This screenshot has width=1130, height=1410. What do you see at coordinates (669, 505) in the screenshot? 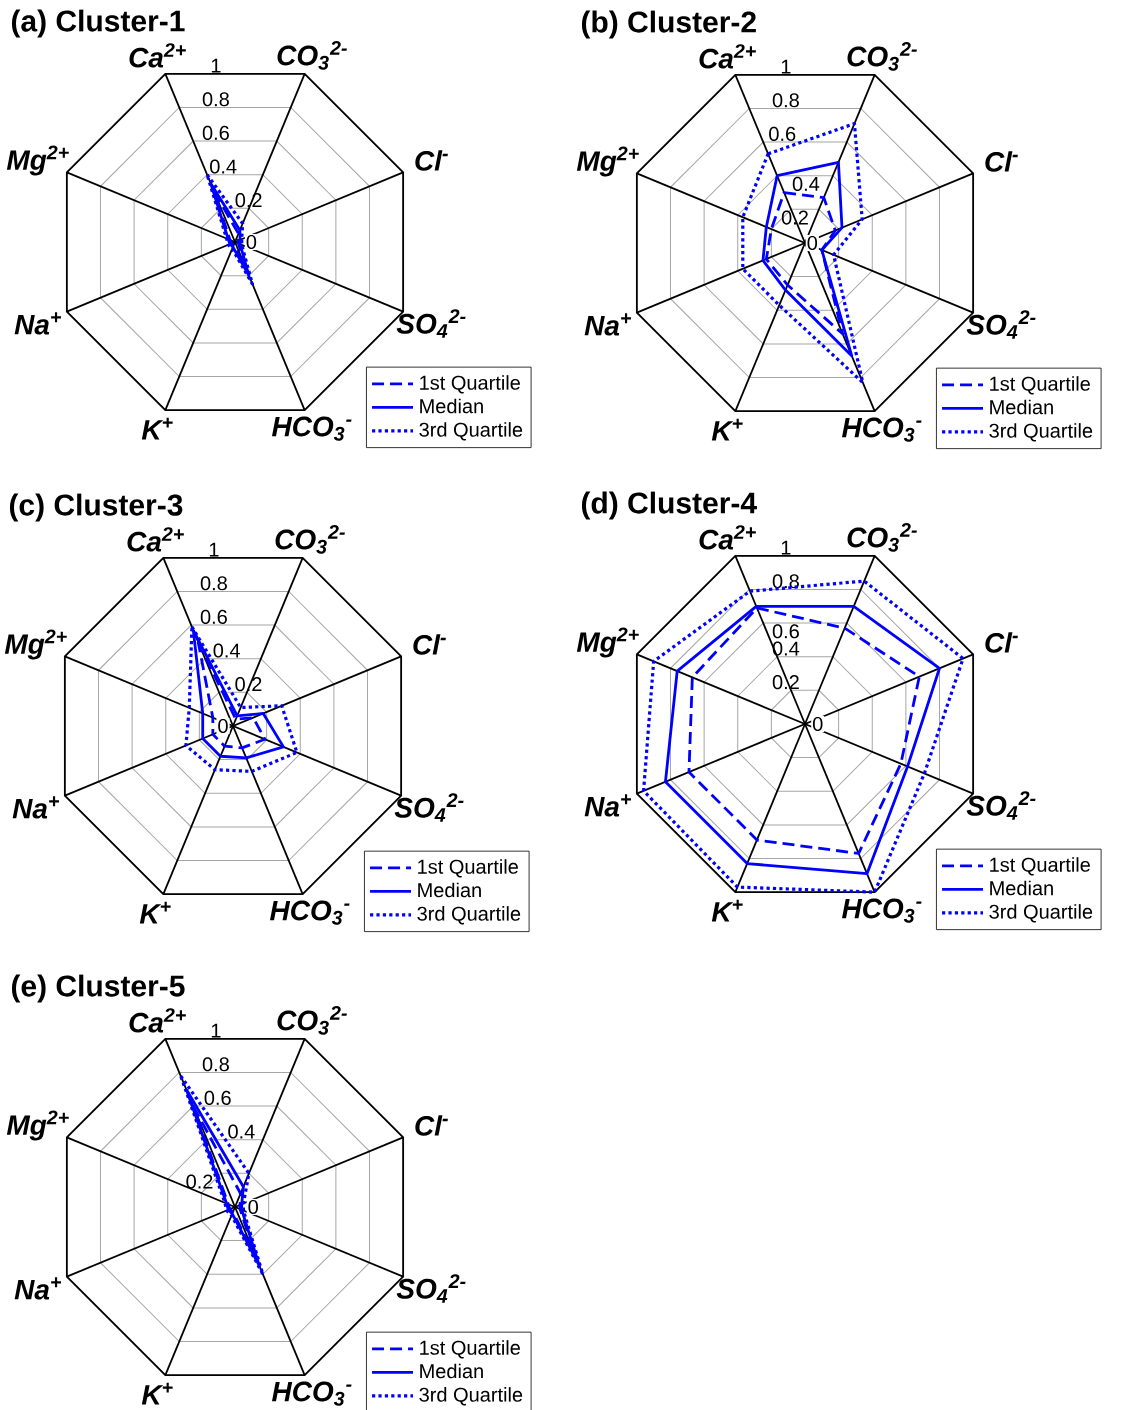
I see `chart-title: (d) Cluster-4` at bounding box center [669, 505].